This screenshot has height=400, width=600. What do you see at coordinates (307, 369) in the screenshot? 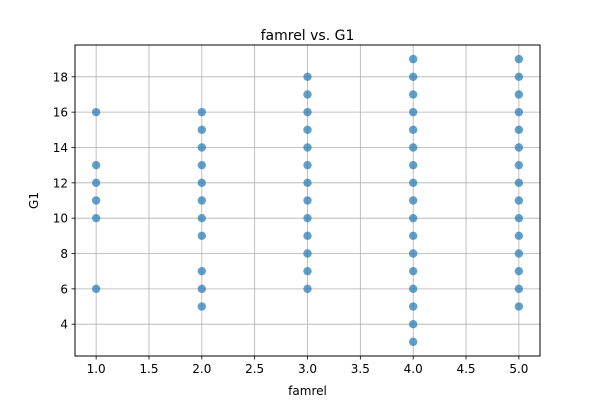
I see `x-tick-label: 3.0` at bounding box center [307, 369].